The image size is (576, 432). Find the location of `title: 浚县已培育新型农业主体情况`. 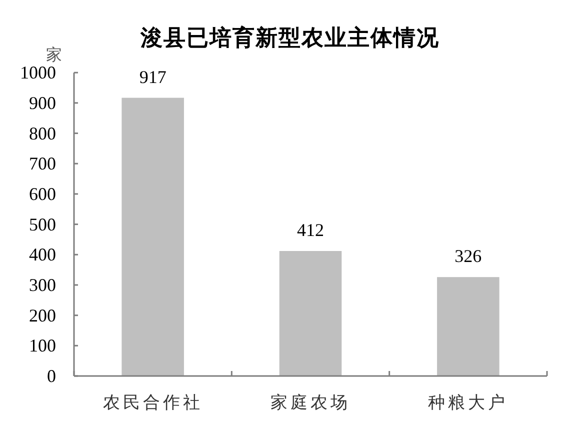

title: 浚县已培育新型农业主体情况 is located at coordinates (290, 37).